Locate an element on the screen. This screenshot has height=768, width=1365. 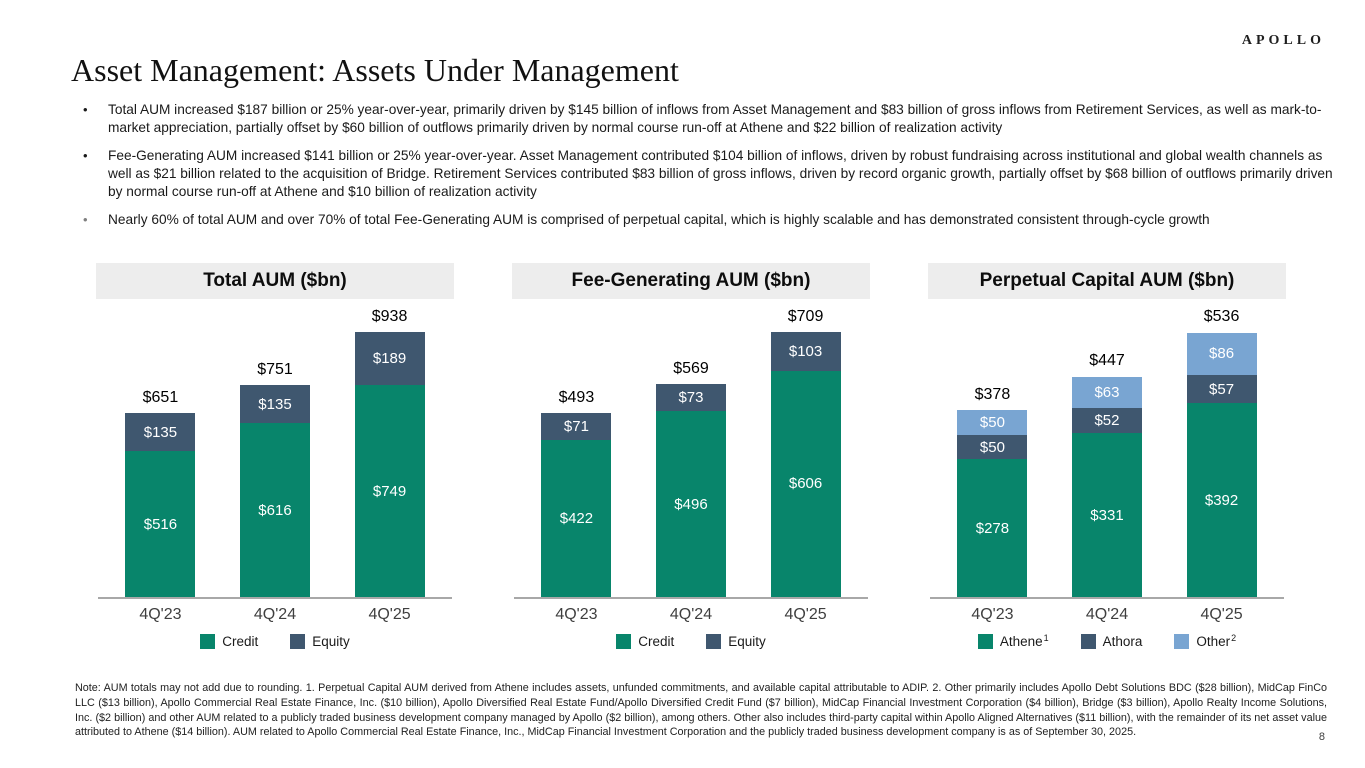
chart-plot-area: $651 $516 $135 $751 $616 $135 $938 $749 $189 is located at coordinates (275, 449).